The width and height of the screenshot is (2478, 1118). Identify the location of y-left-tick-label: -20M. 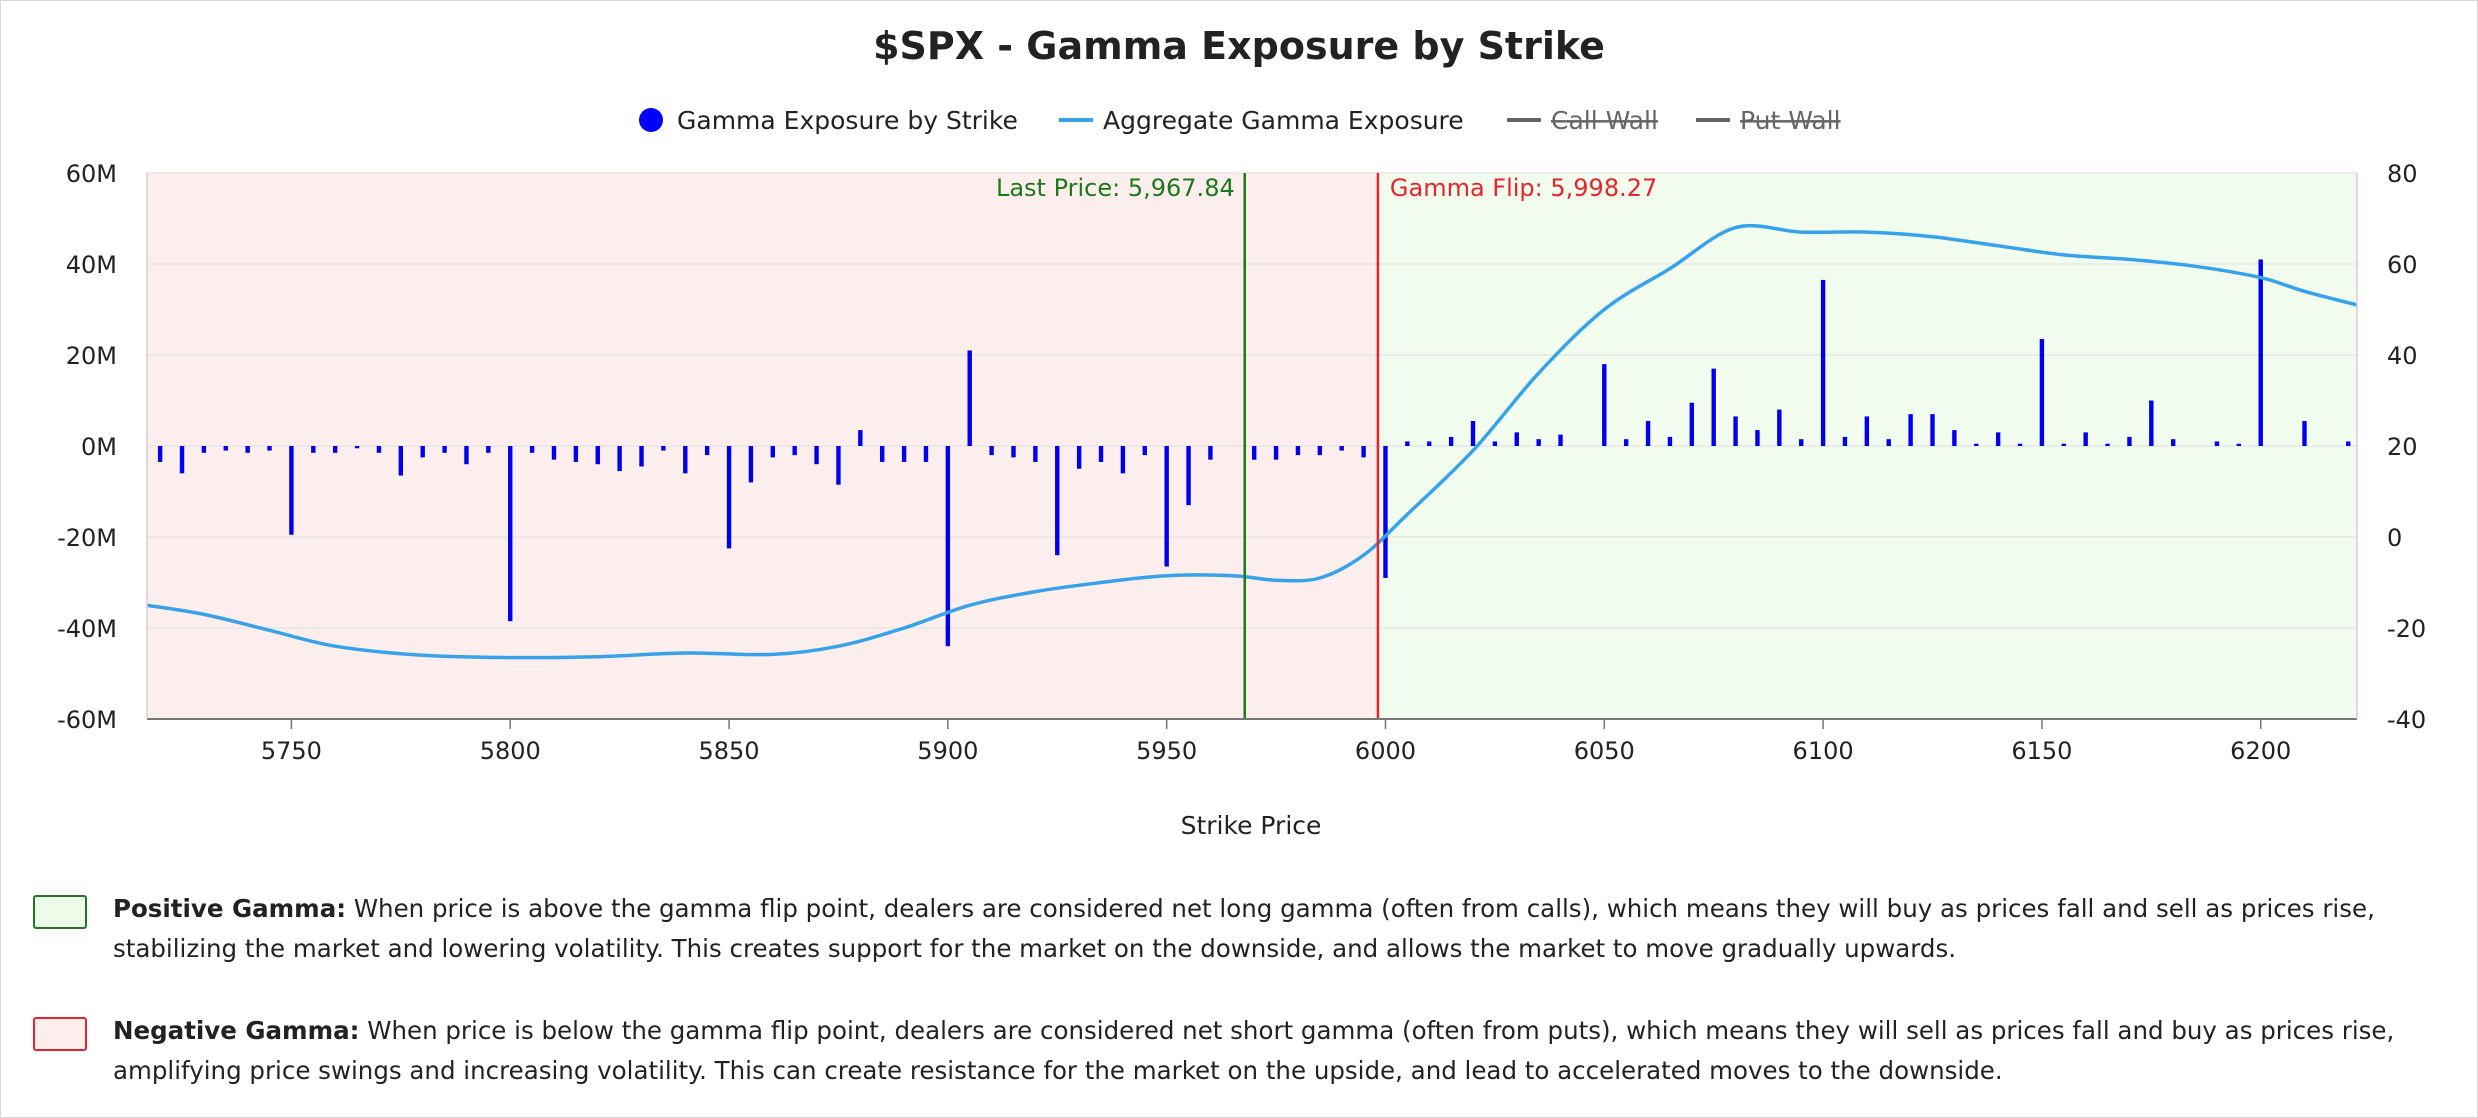
(87, 538).